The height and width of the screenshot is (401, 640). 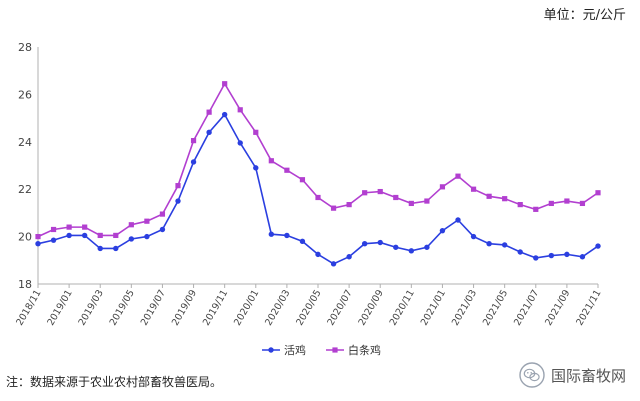 I want to click on y-tick-label: 26, so click(x=25, y=94).